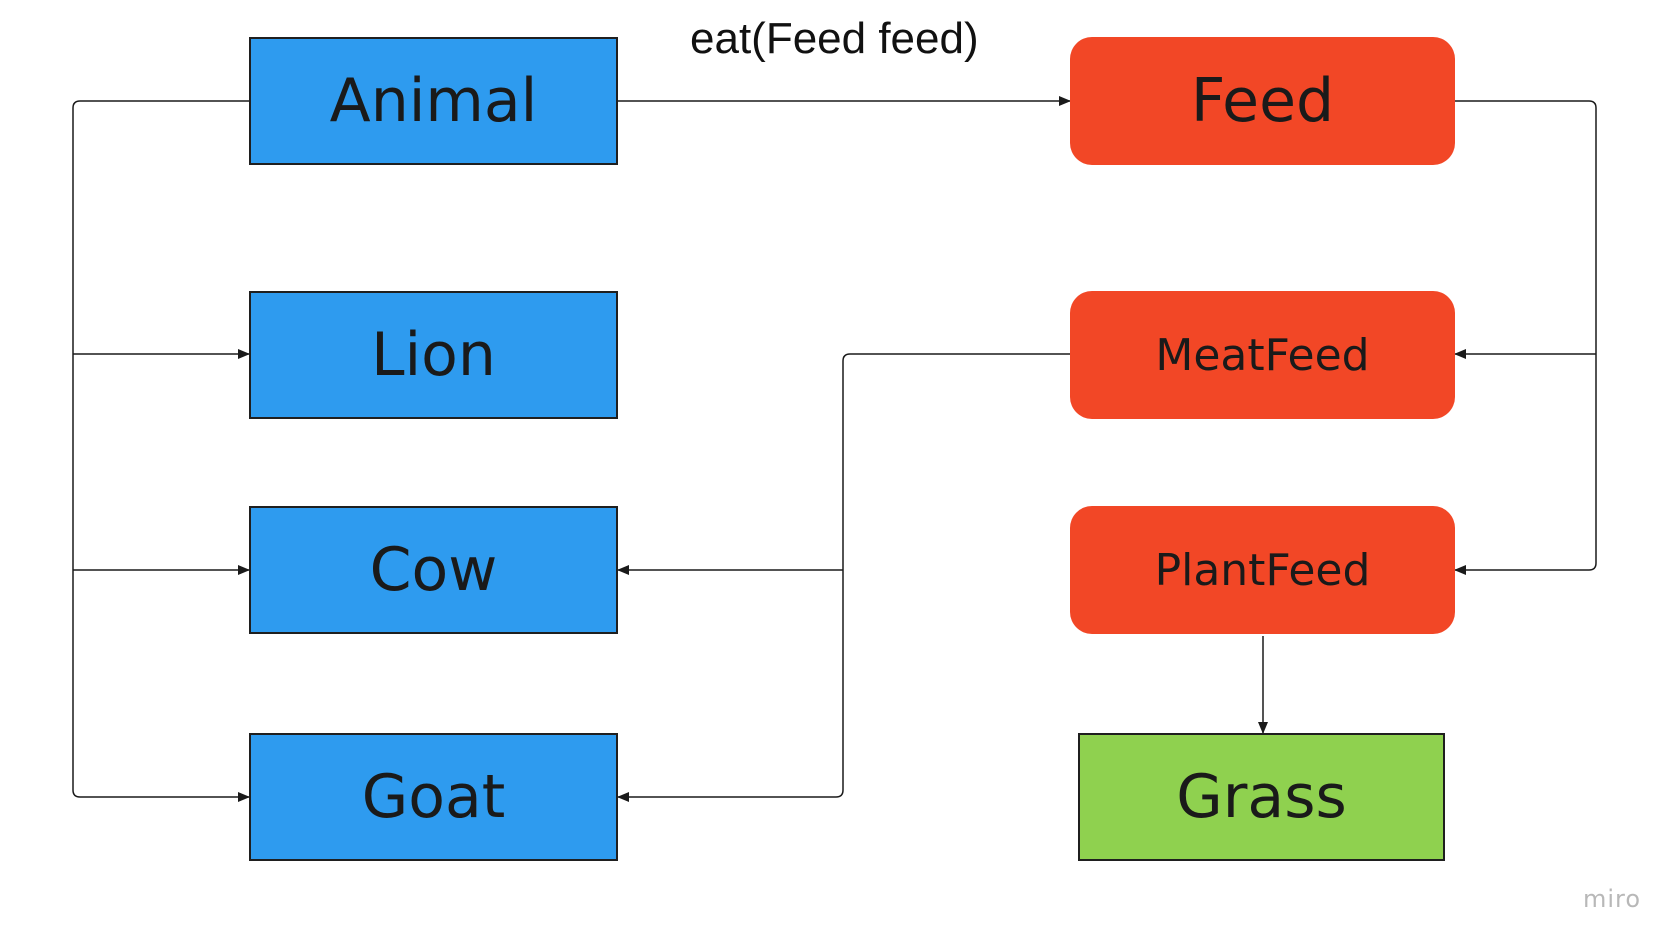 This screenshot has width=1663, height=939. I want to click on connector-animal-bus, so click(161, 451).